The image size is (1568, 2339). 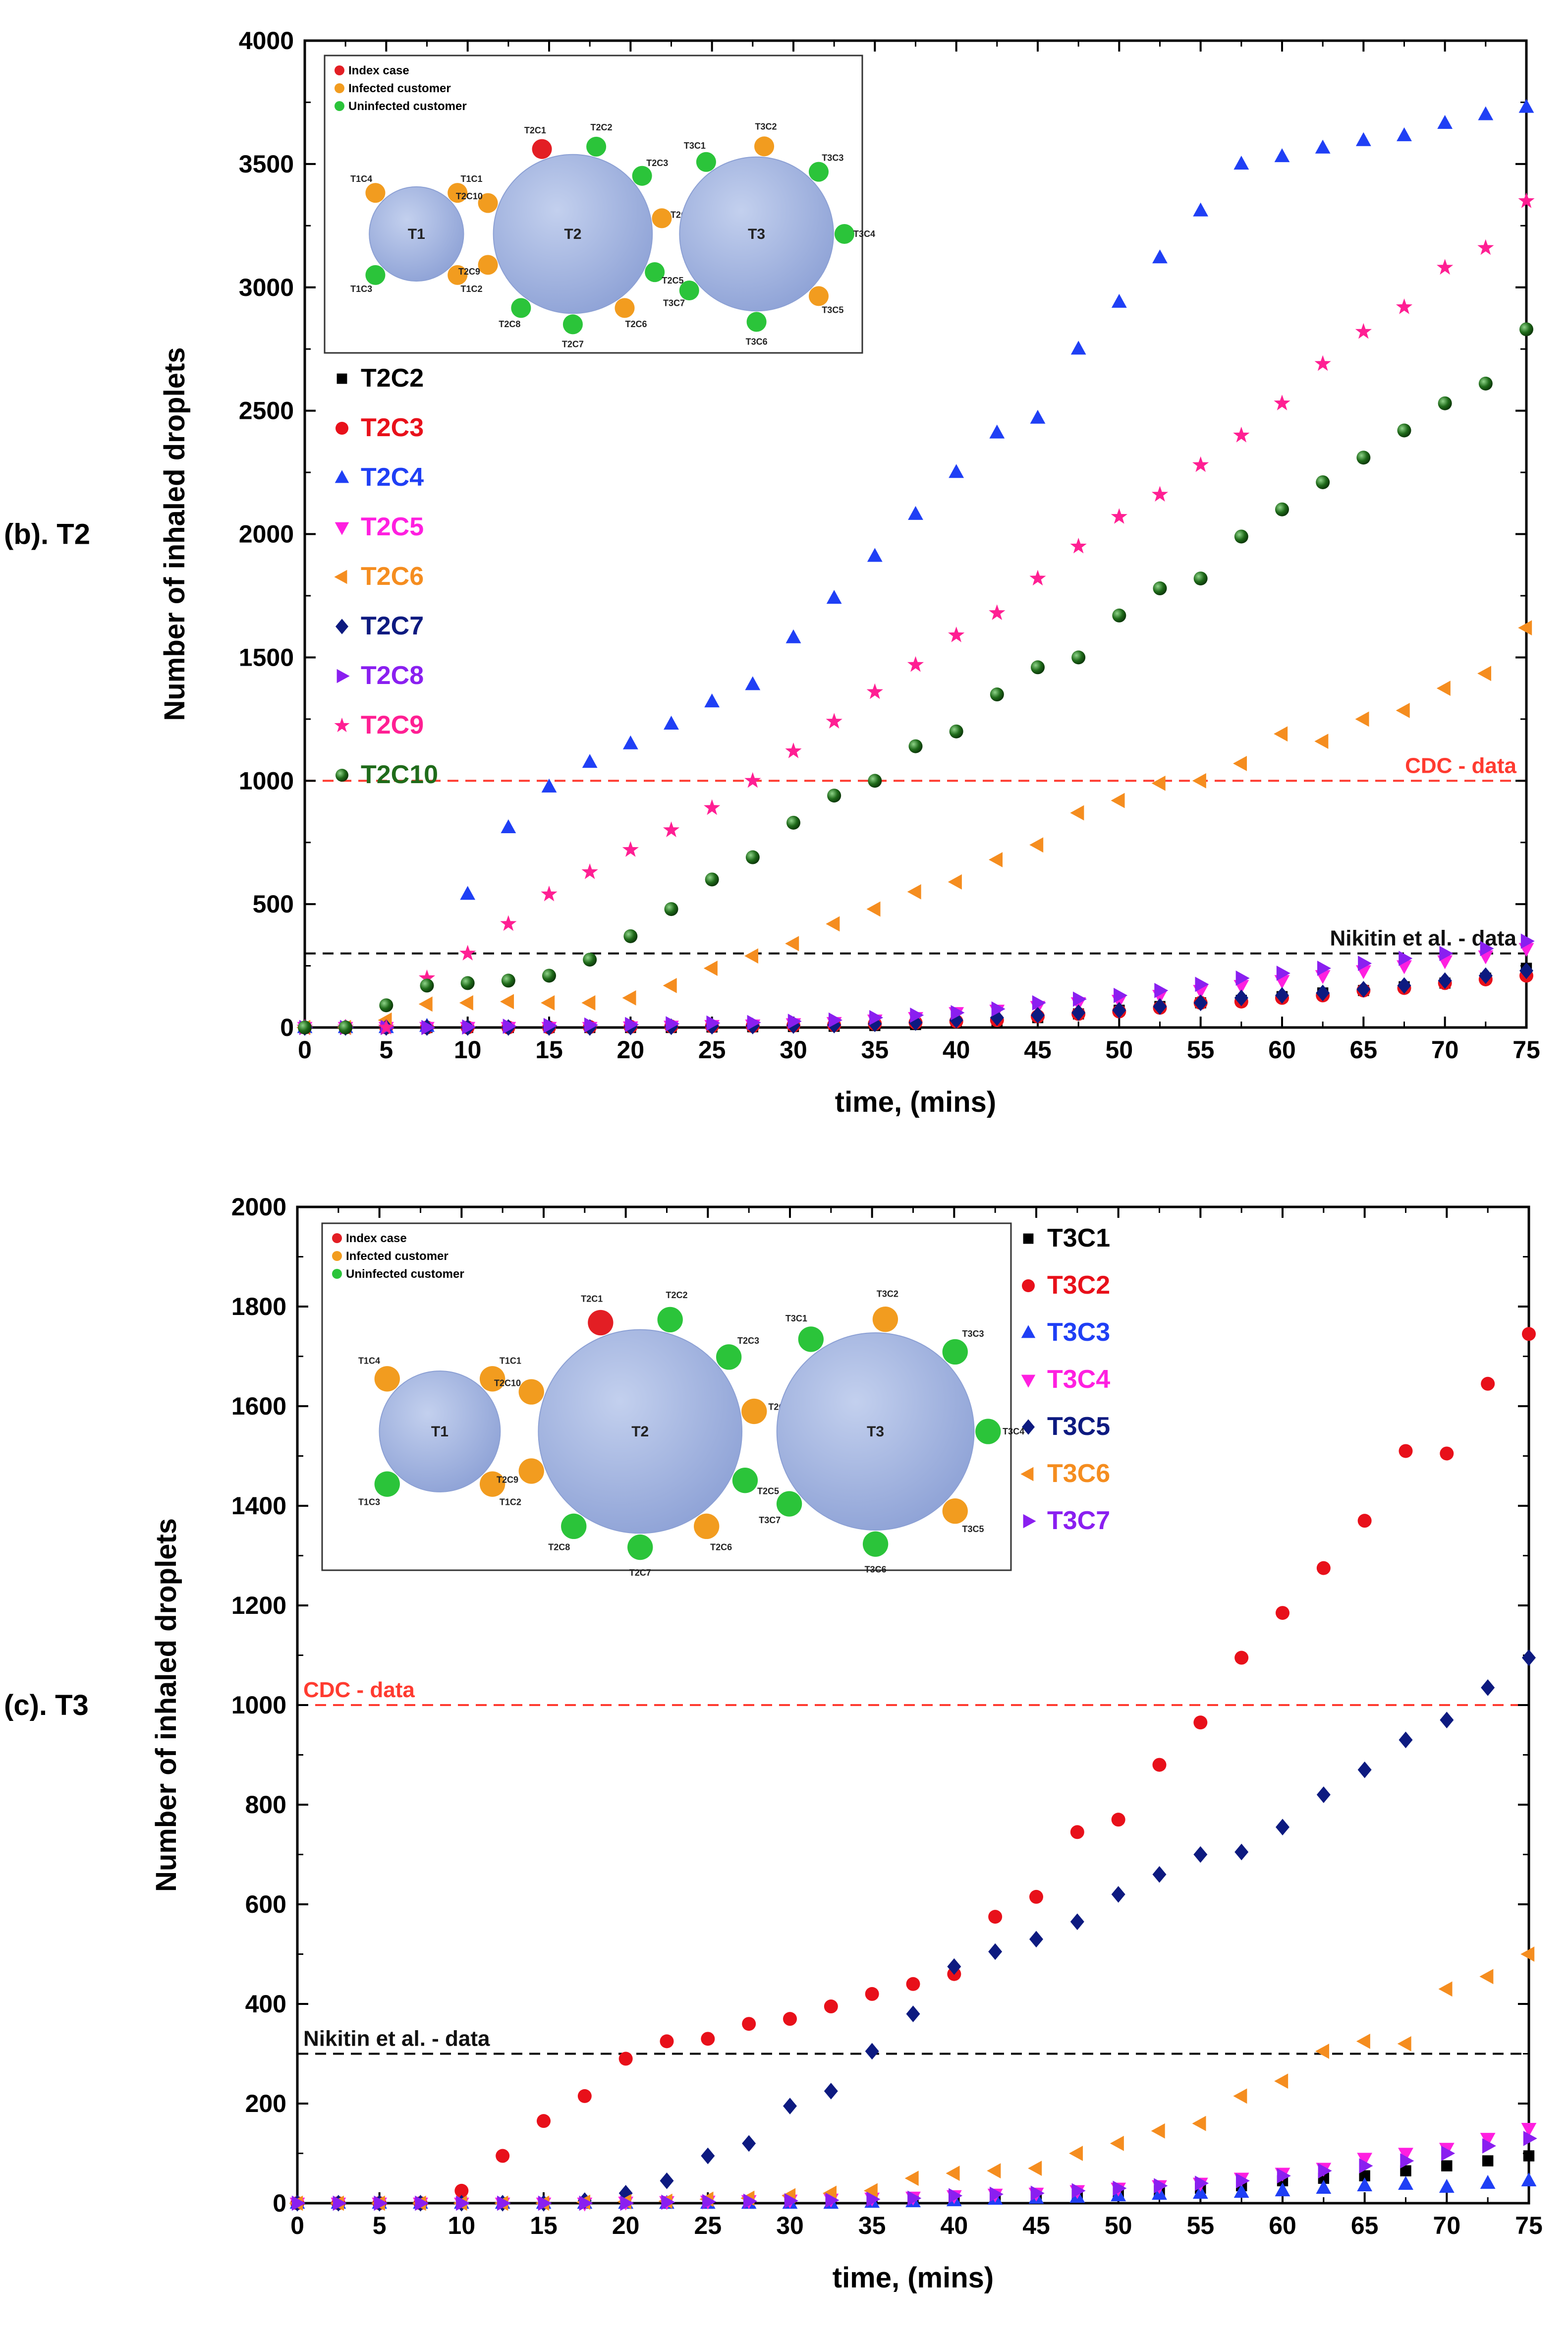 I want to click on seat-label: T3C7, so click(x=674, y=303).